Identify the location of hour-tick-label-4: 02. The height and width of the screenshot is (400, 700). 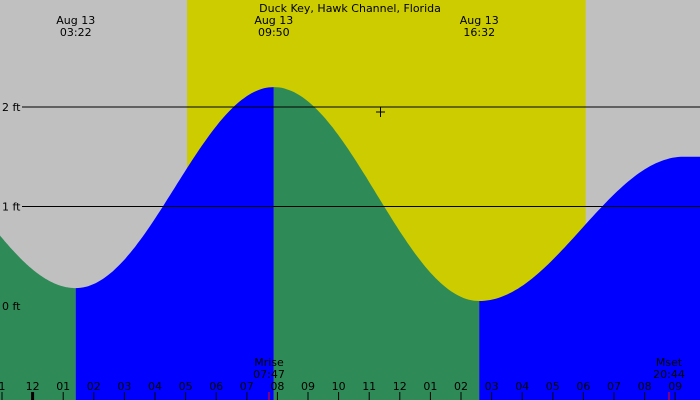
(94, 386).